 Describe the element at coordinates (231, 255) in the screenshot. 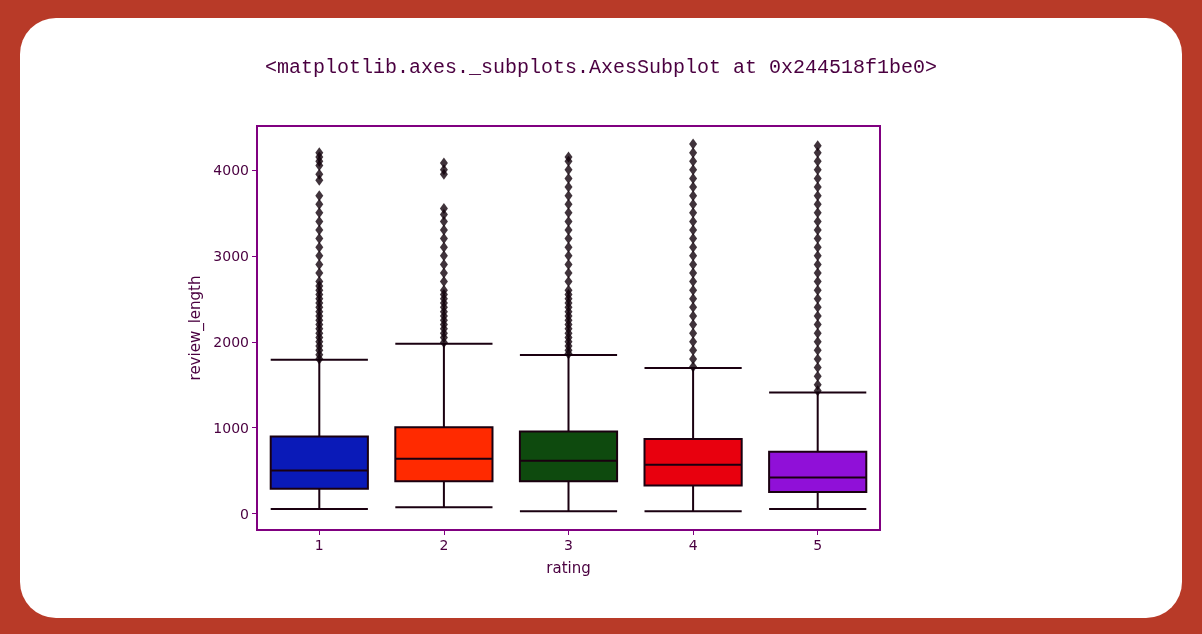

I see `y-tick-label: 3000` at that location.